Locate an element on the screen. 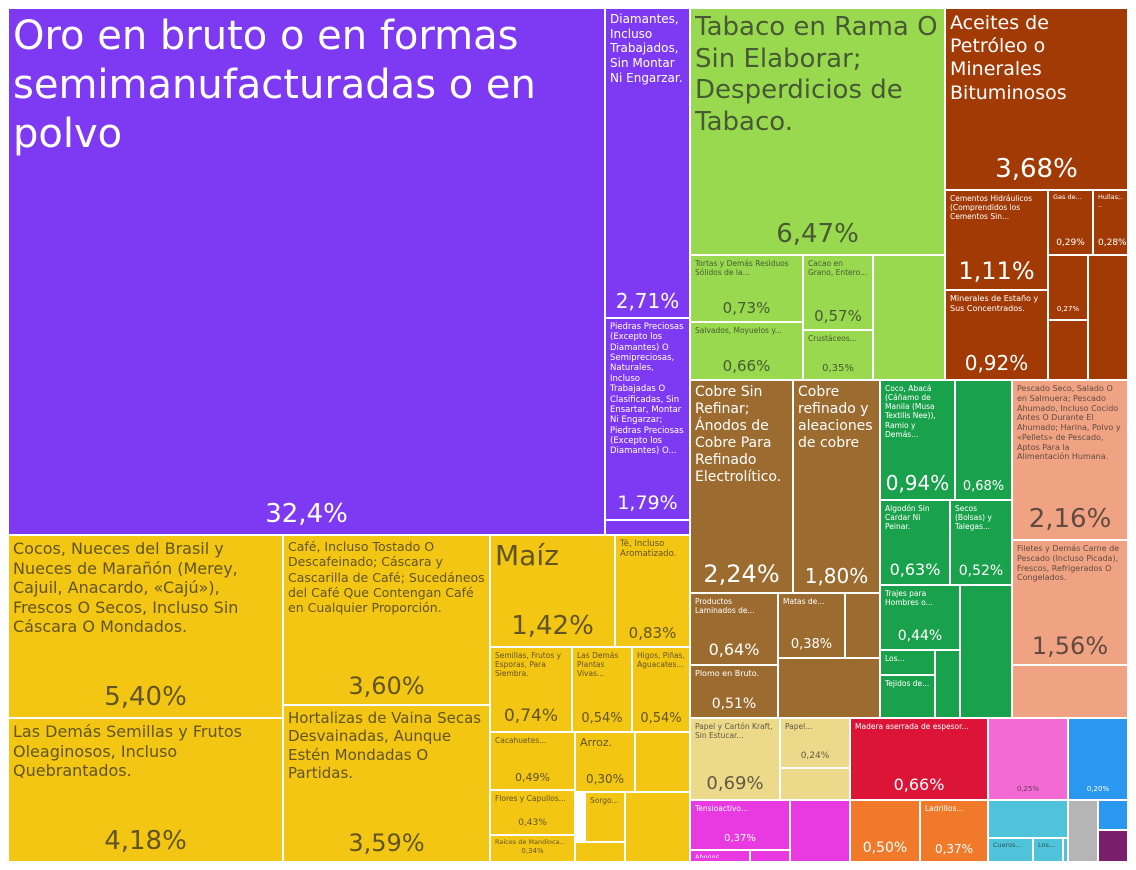  tile: Algodón Sin Cardar Ni Peinar. 0,63% is located at coordinates (915, 542).